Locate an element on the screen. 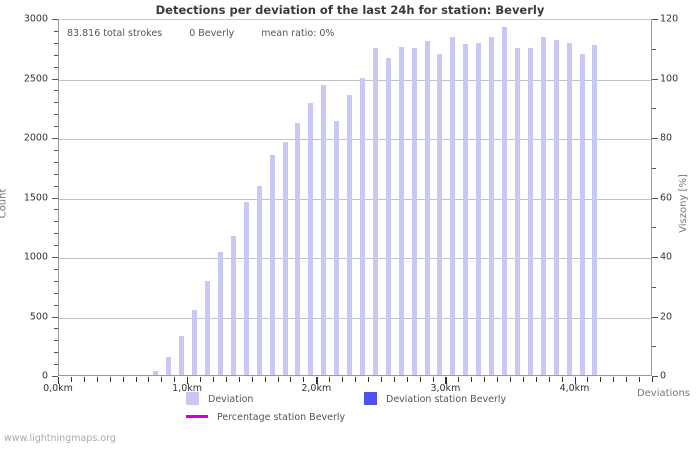  legend-label-deviation-station: Deviation station Beverly is located at coordinates (446, 399).